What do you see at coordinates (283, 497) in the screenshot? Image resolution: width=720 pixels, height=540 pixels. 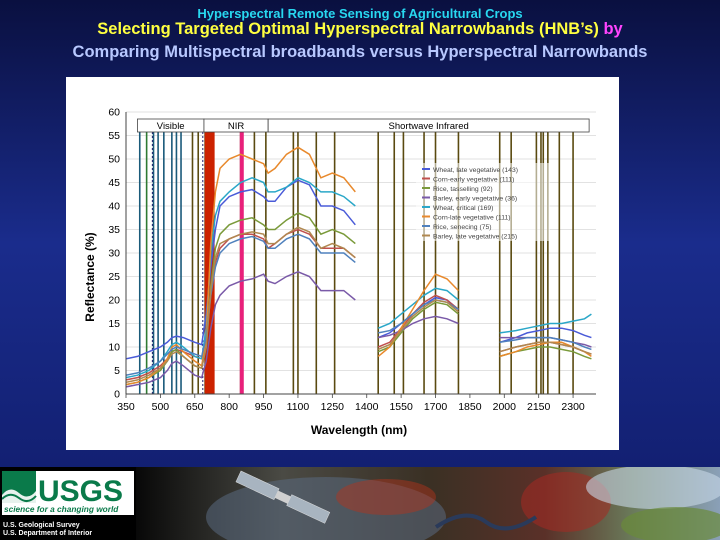 I see `satellite-icon` at bounding box center [283, 497].